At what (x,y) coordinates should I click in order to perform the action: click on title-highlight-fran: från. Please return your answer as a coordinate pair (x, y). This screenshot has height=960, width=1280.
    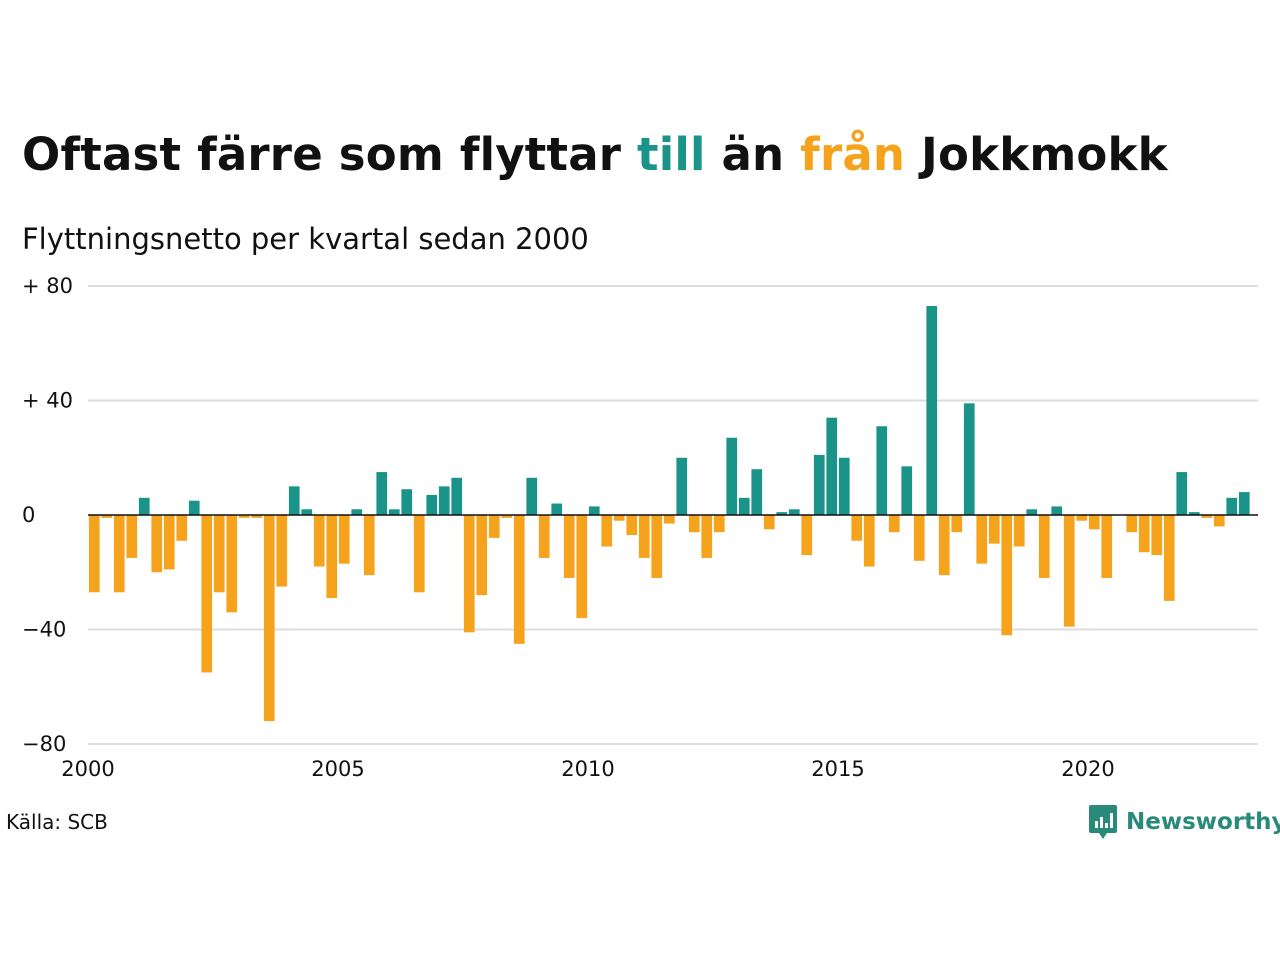
    Looking at the image, I should click on (853, 154).